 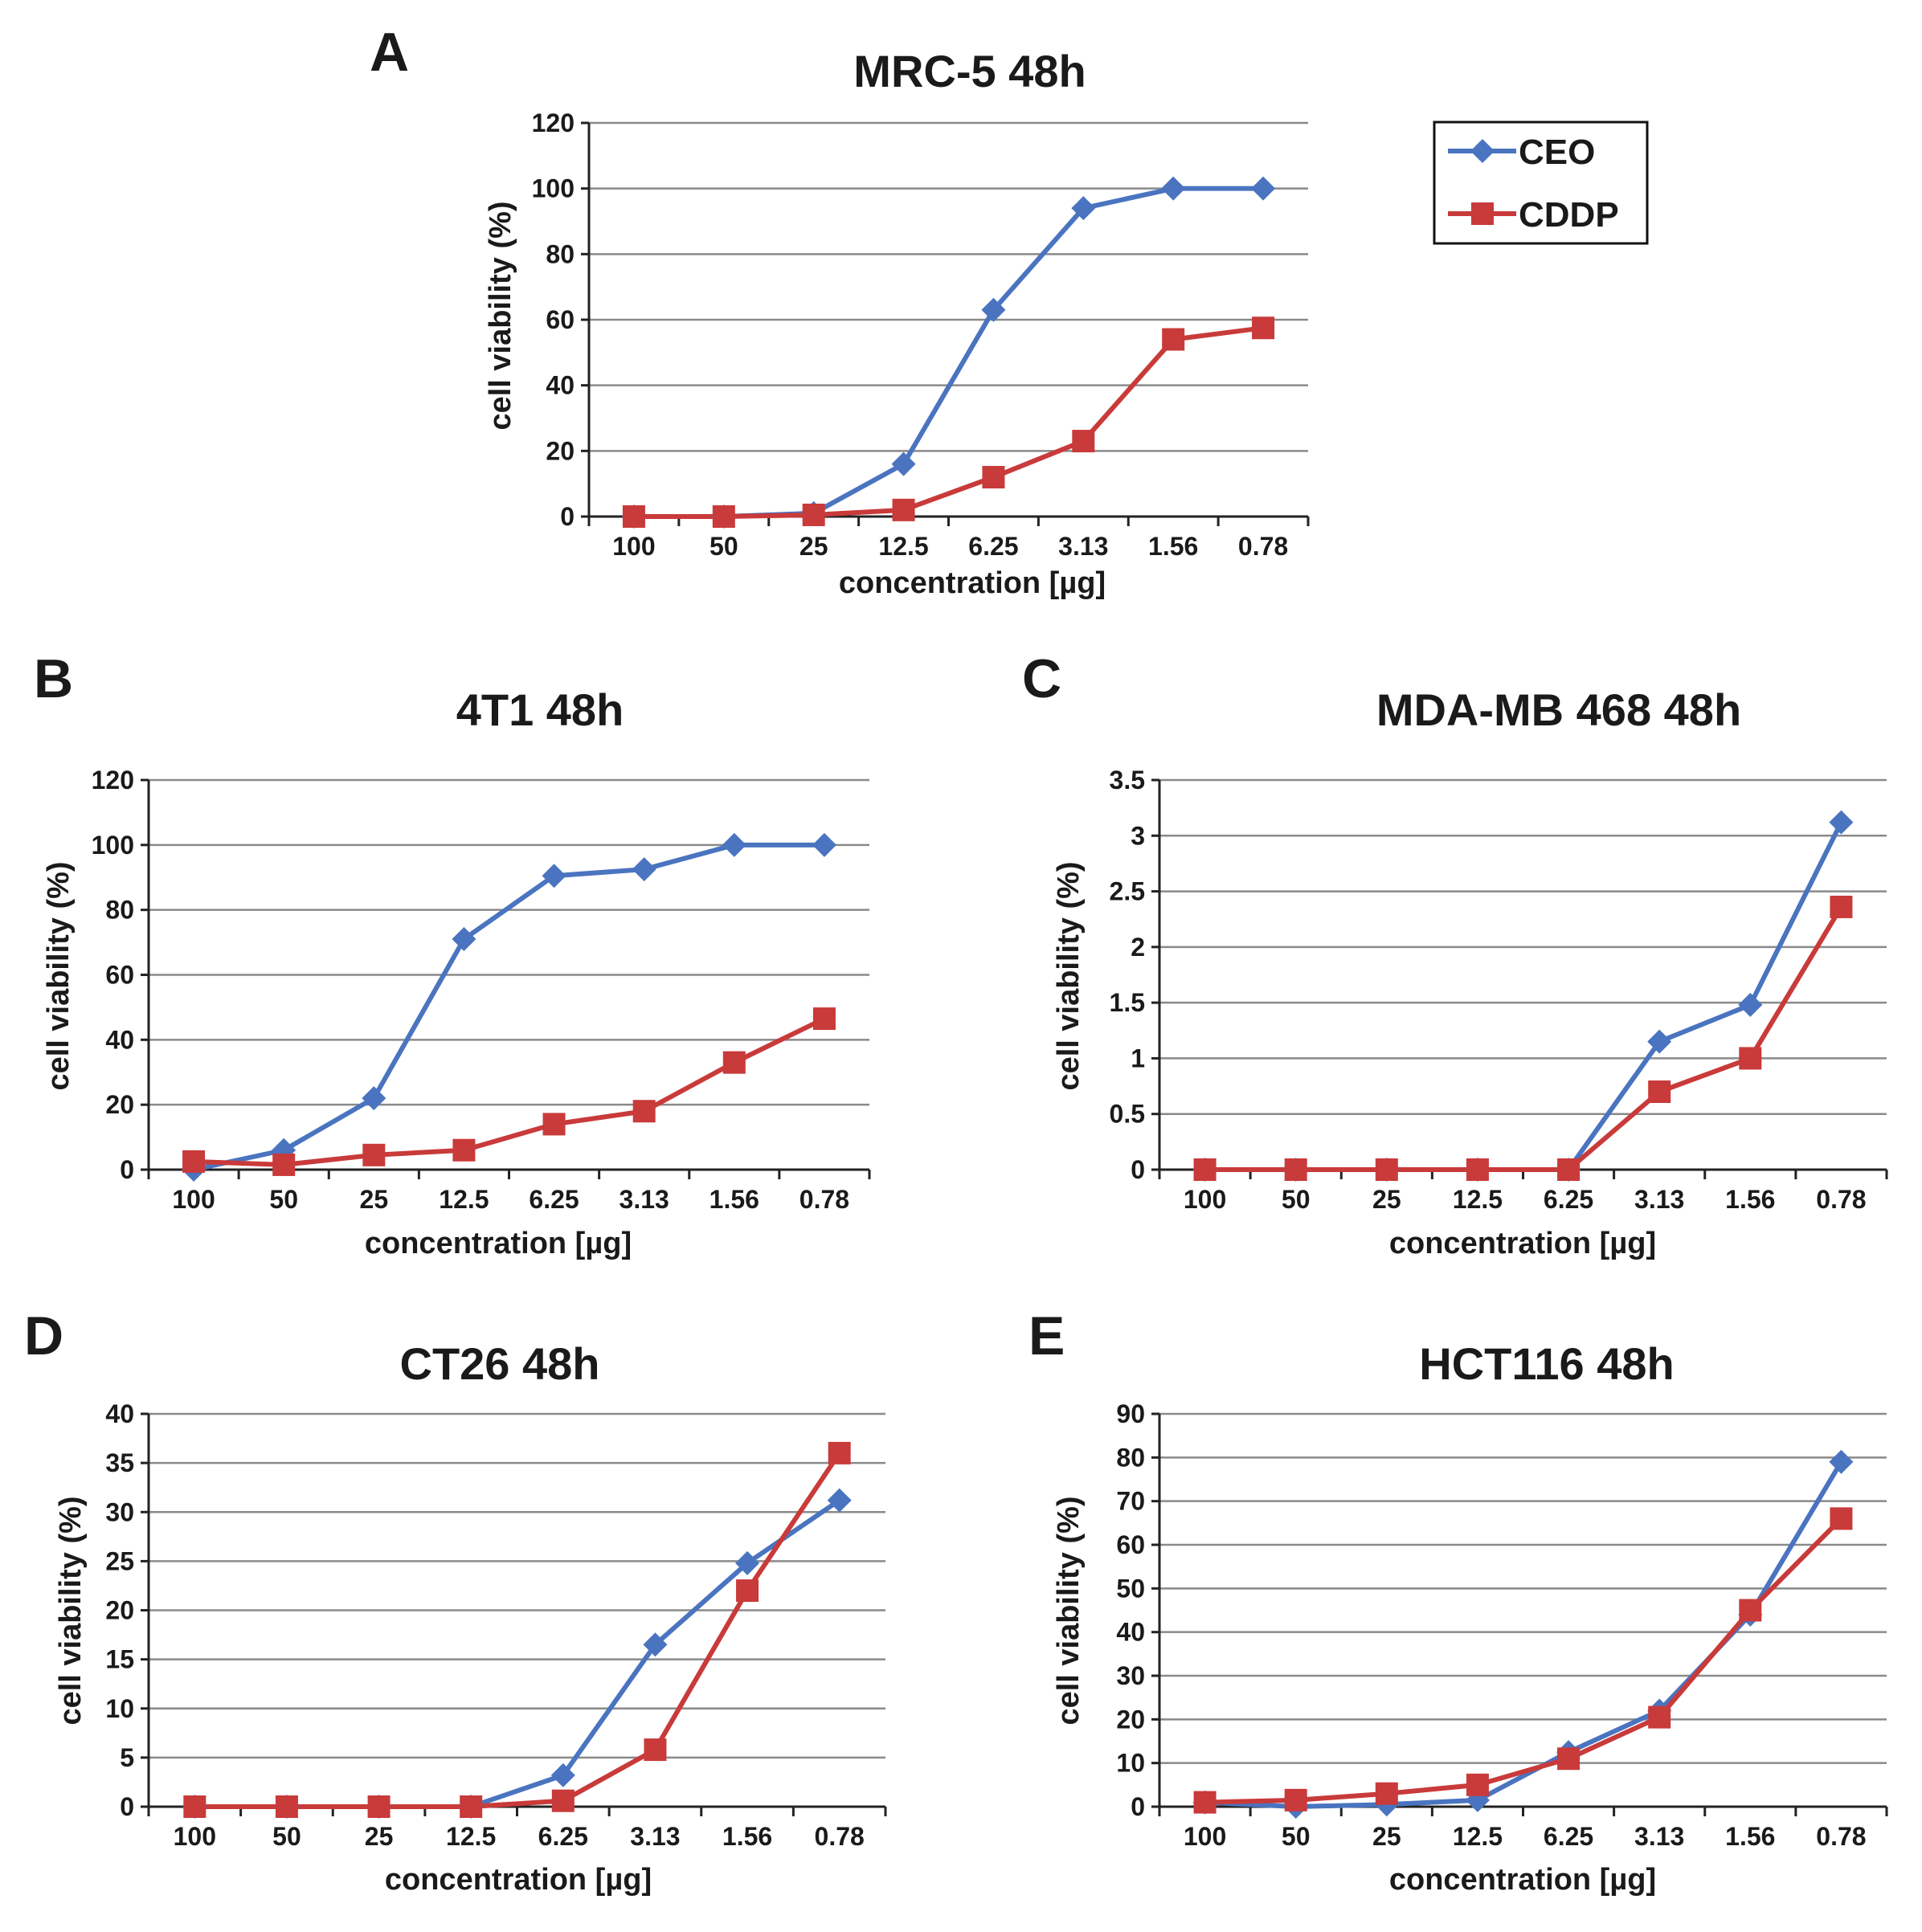 I want to click on y-tick-label-c: 0, so click(x=1138, y=1169).